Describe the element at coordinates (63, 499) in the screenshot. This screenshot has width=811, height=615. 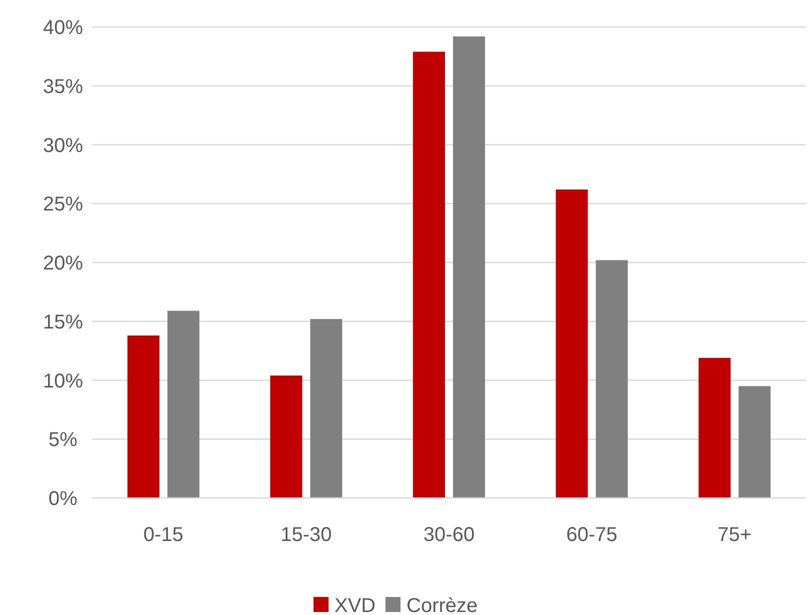
I see `y-tick-label: 0%` at that location.